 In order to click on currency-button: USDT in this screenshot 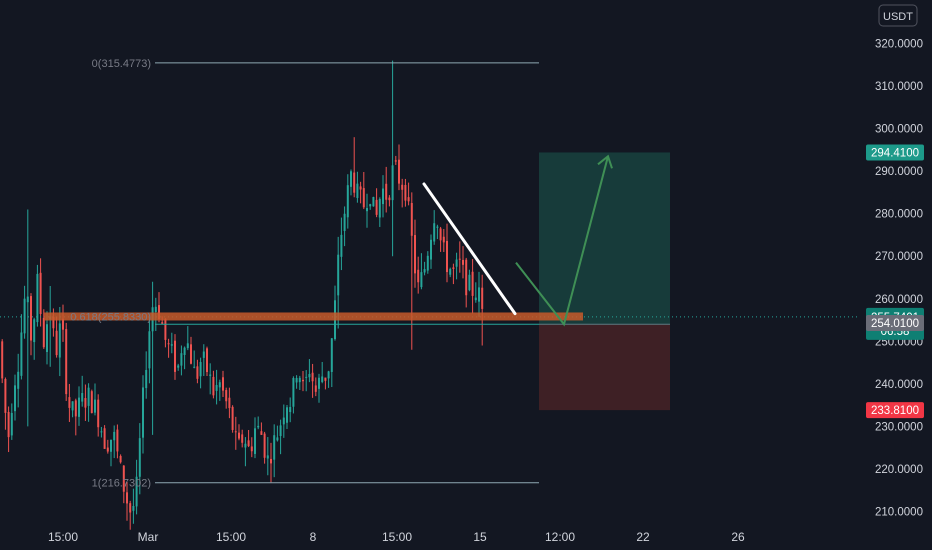, I will do `click(898, 15)`.